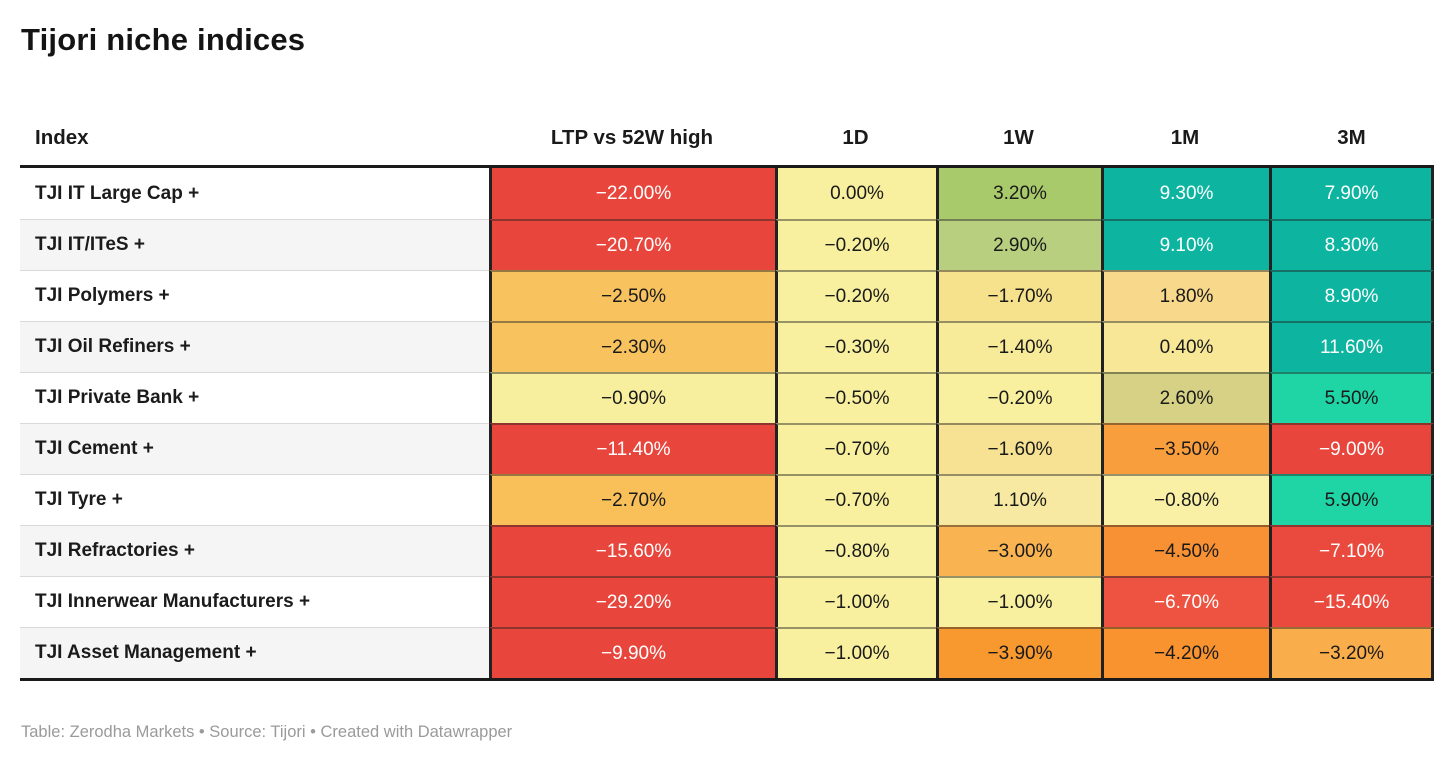 The height and width of the screenshot is (766, 1456). What do you see at coordinates (1351, 397) in the screenshot?
I see `value-cell: 5.50%` at bounding box center [1351, 397].